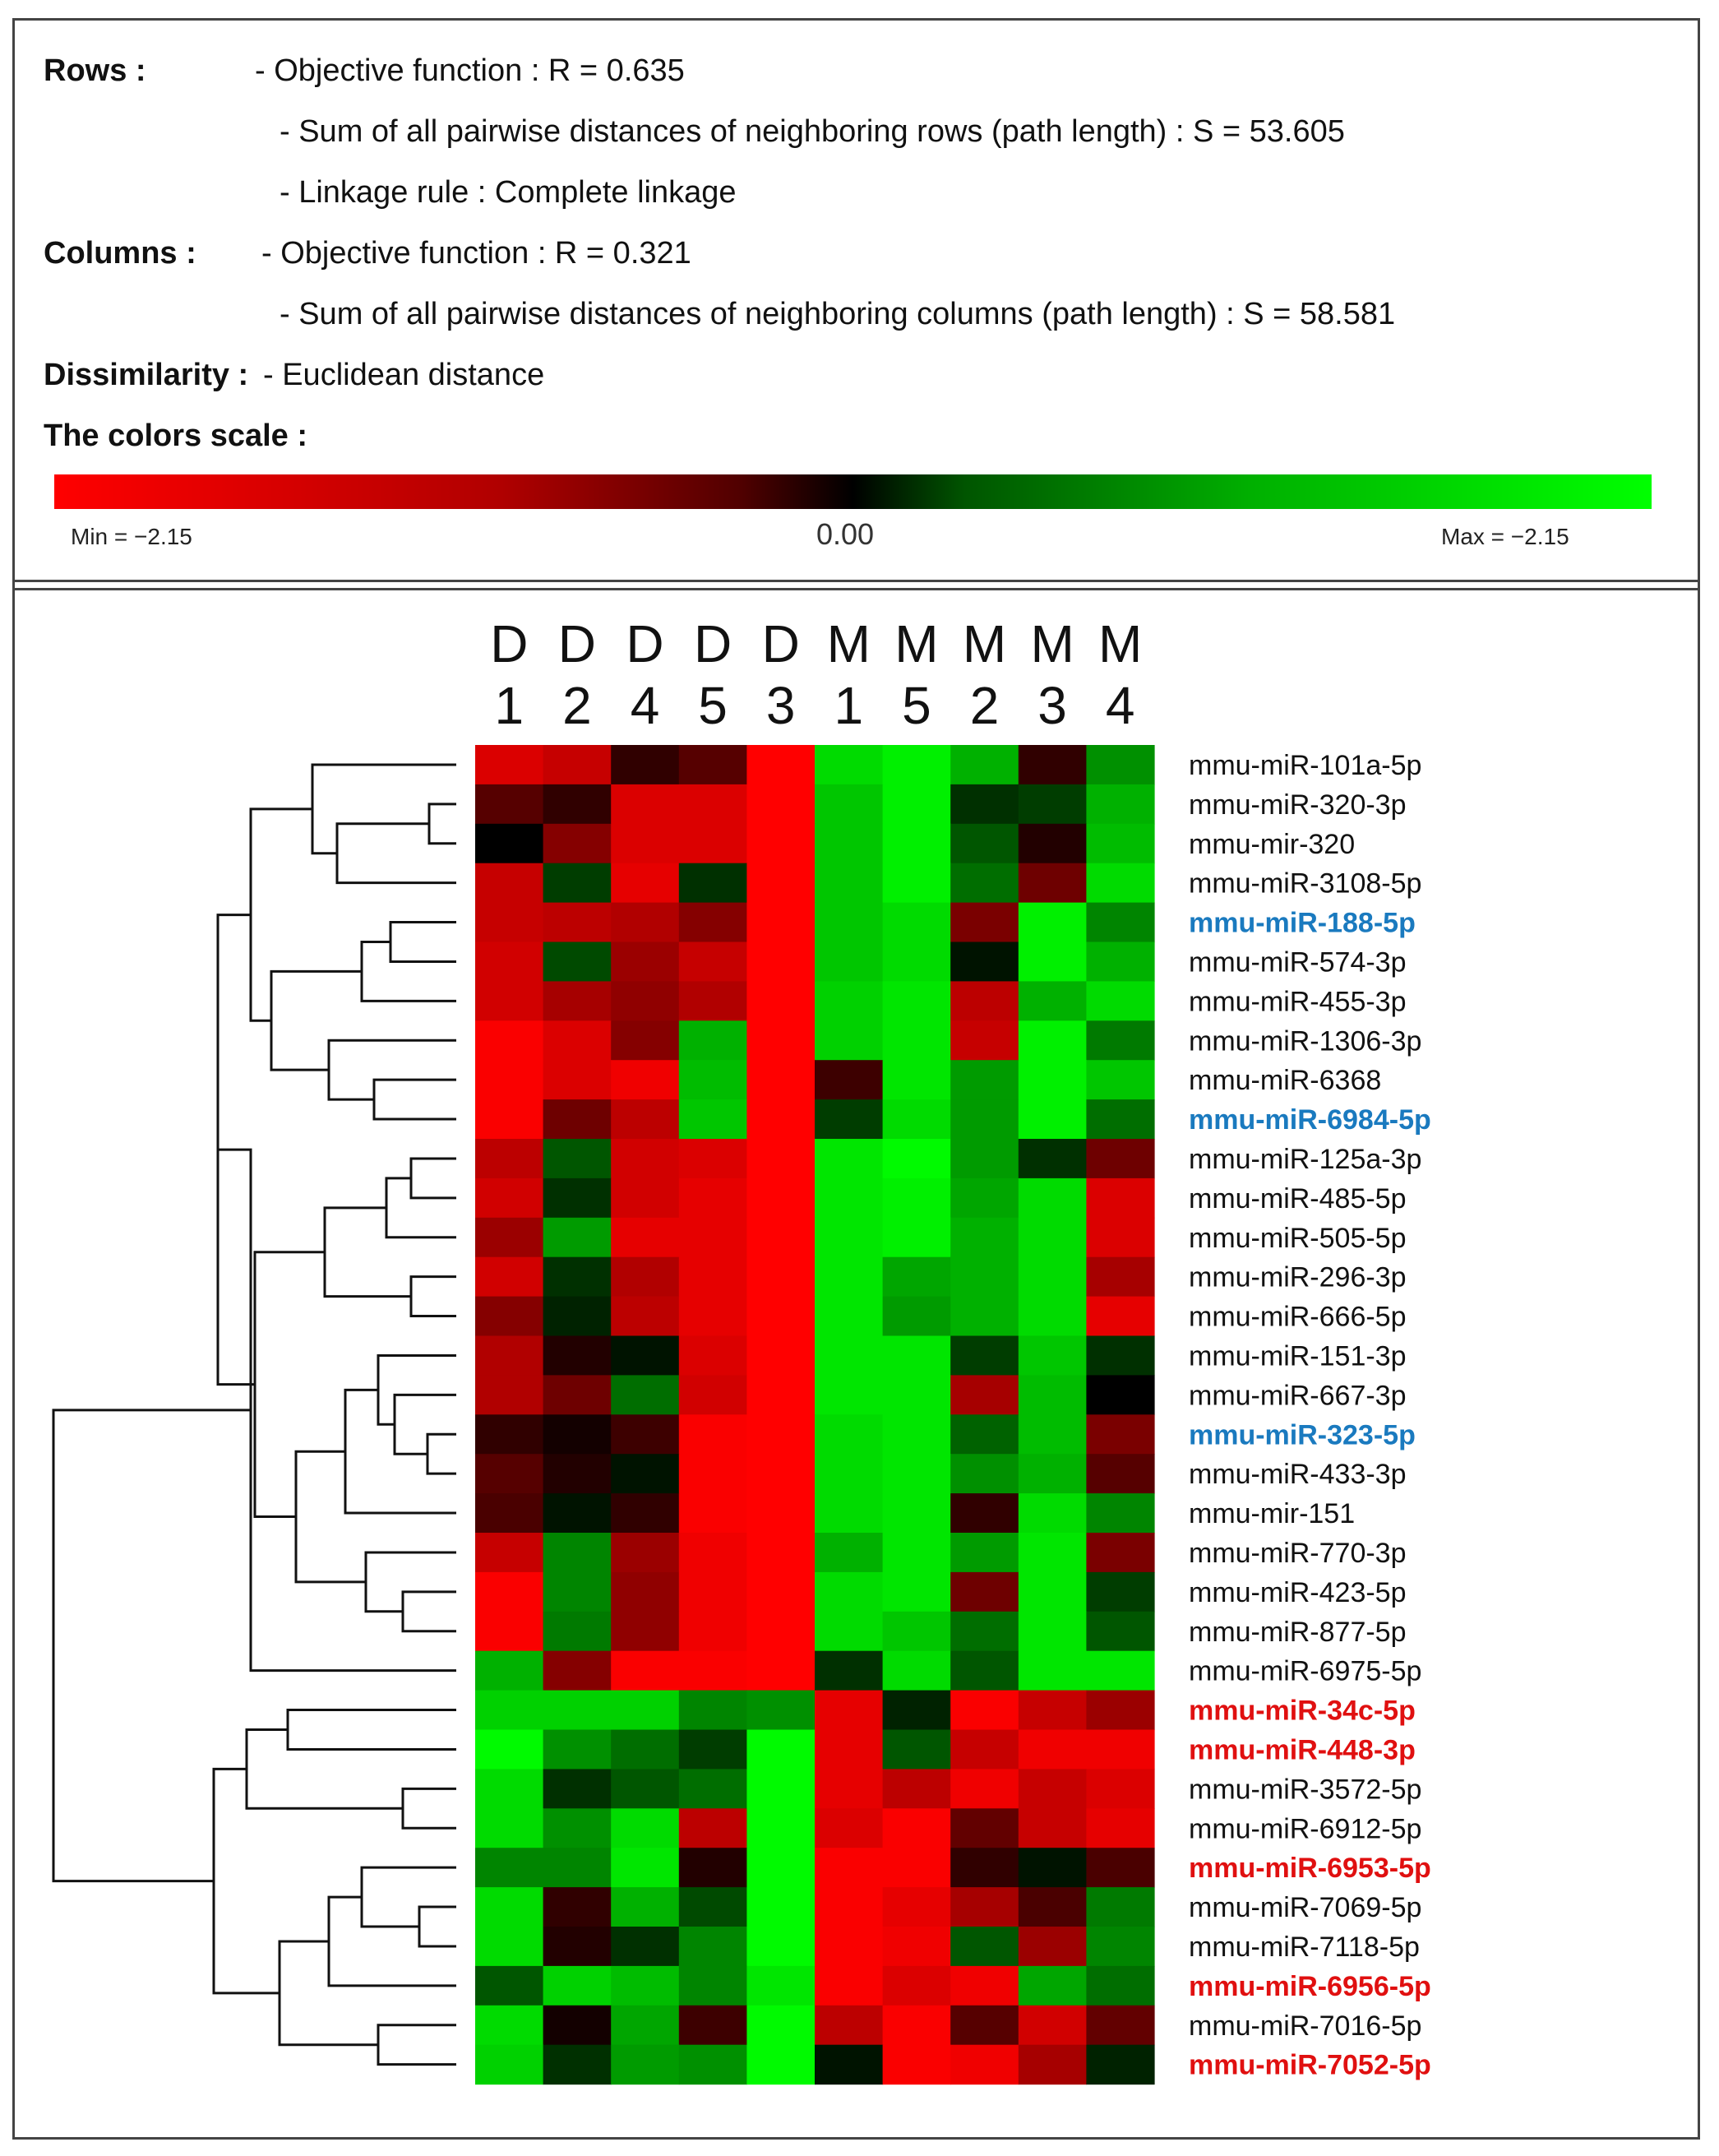 This screenshot has width=1719, height=2156. I want to click on row-label: mmu-miR-6984-5p, so click(1310, 1120).